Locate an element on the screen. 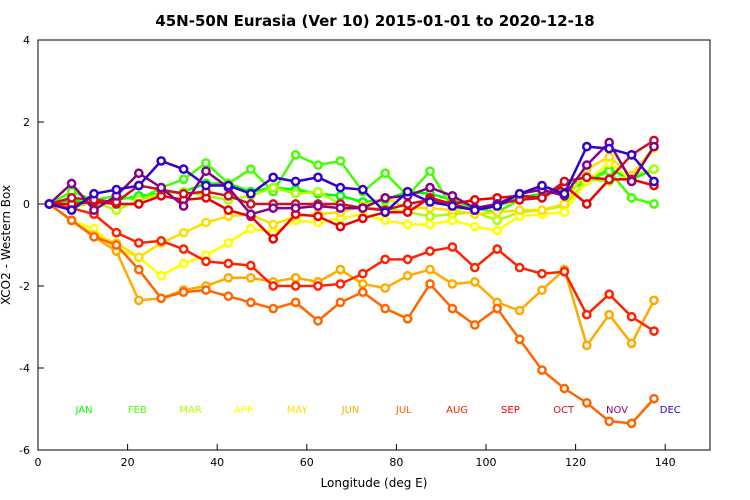 The height and width of the screenshot is (500, 750). x-tick-label: 0 is located at coordinates (38, 462).